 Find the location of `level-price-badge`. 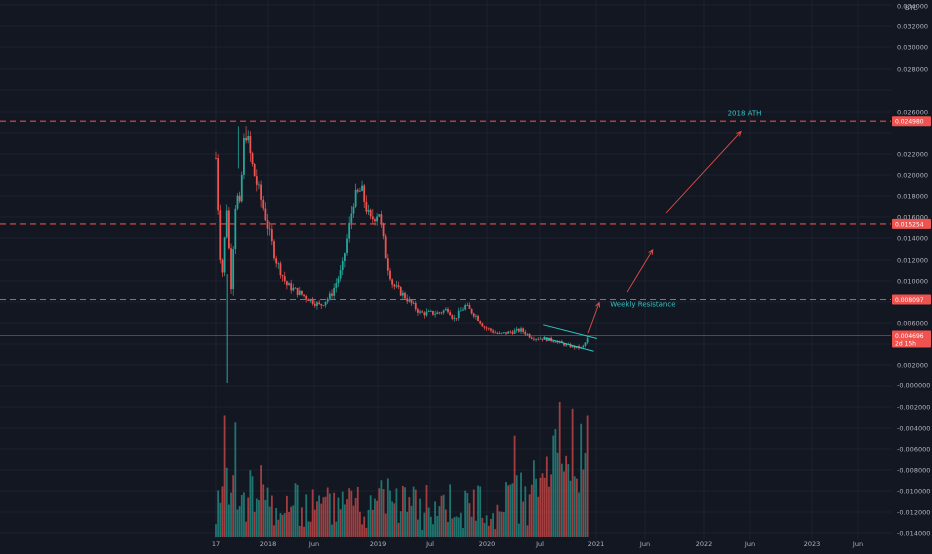

level-price-badge is located at coordinates (911, 223).